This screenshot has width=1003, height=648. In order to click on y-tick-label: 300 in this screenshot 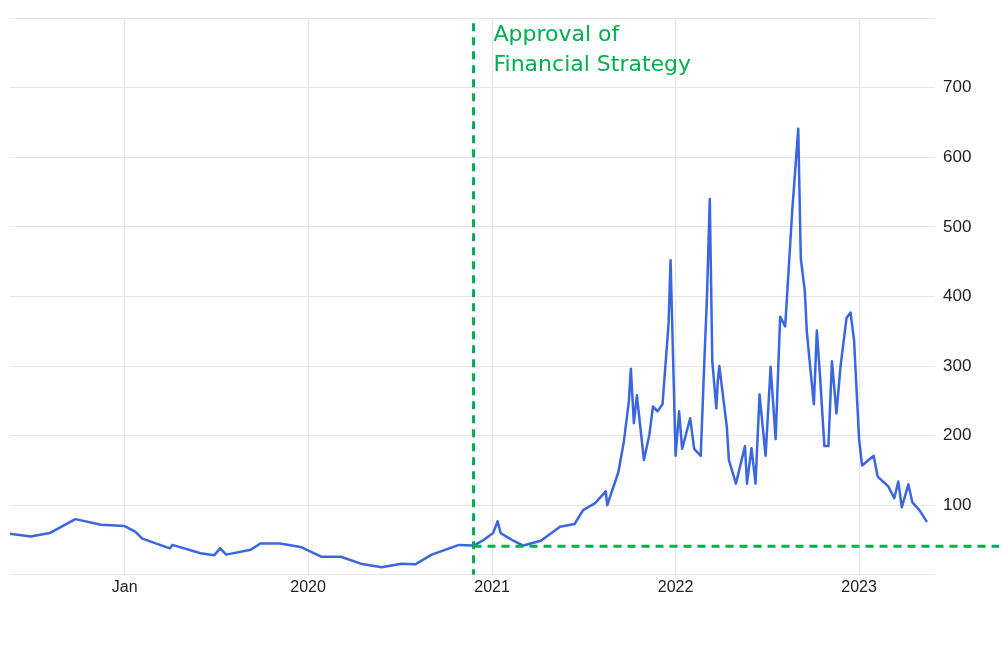, I will do `click(957, 365)`.